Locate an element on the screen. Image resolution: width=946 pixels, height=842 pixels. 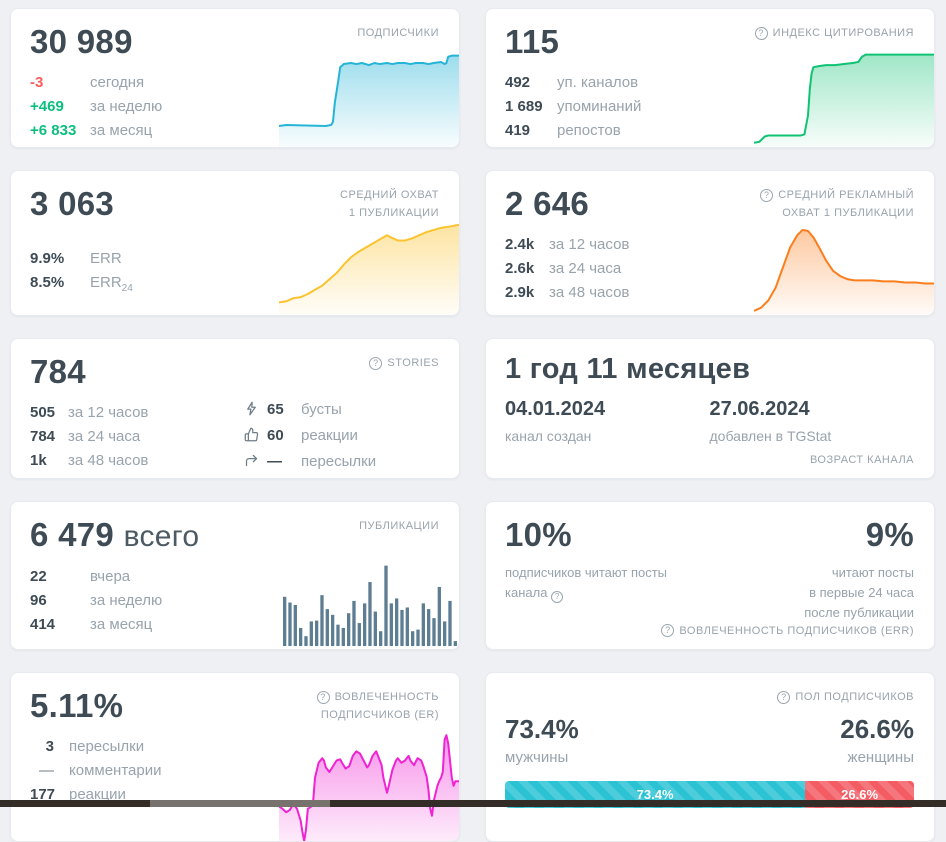
stat-value: 3 is located at coordinates (49, 746).